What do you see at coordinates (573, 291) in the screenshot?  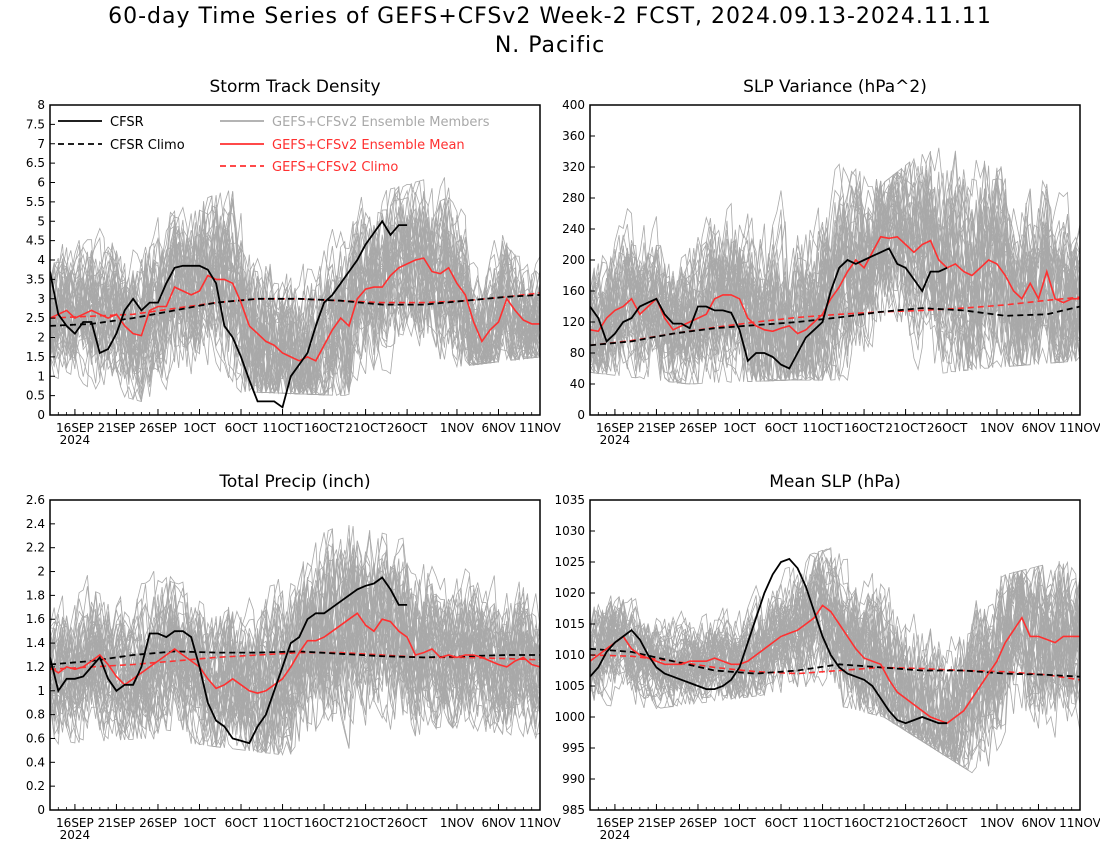 I see `y-tick-label: 160` at bounding box center [573, 291].